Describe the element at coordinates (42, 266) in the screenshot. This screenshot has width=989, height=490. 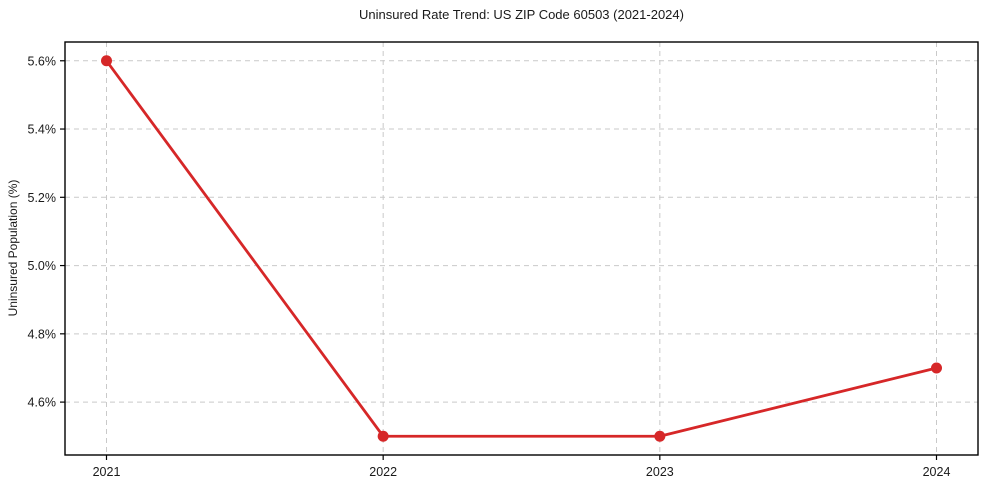
I see `y-tick-label: 5.0%` at that location.